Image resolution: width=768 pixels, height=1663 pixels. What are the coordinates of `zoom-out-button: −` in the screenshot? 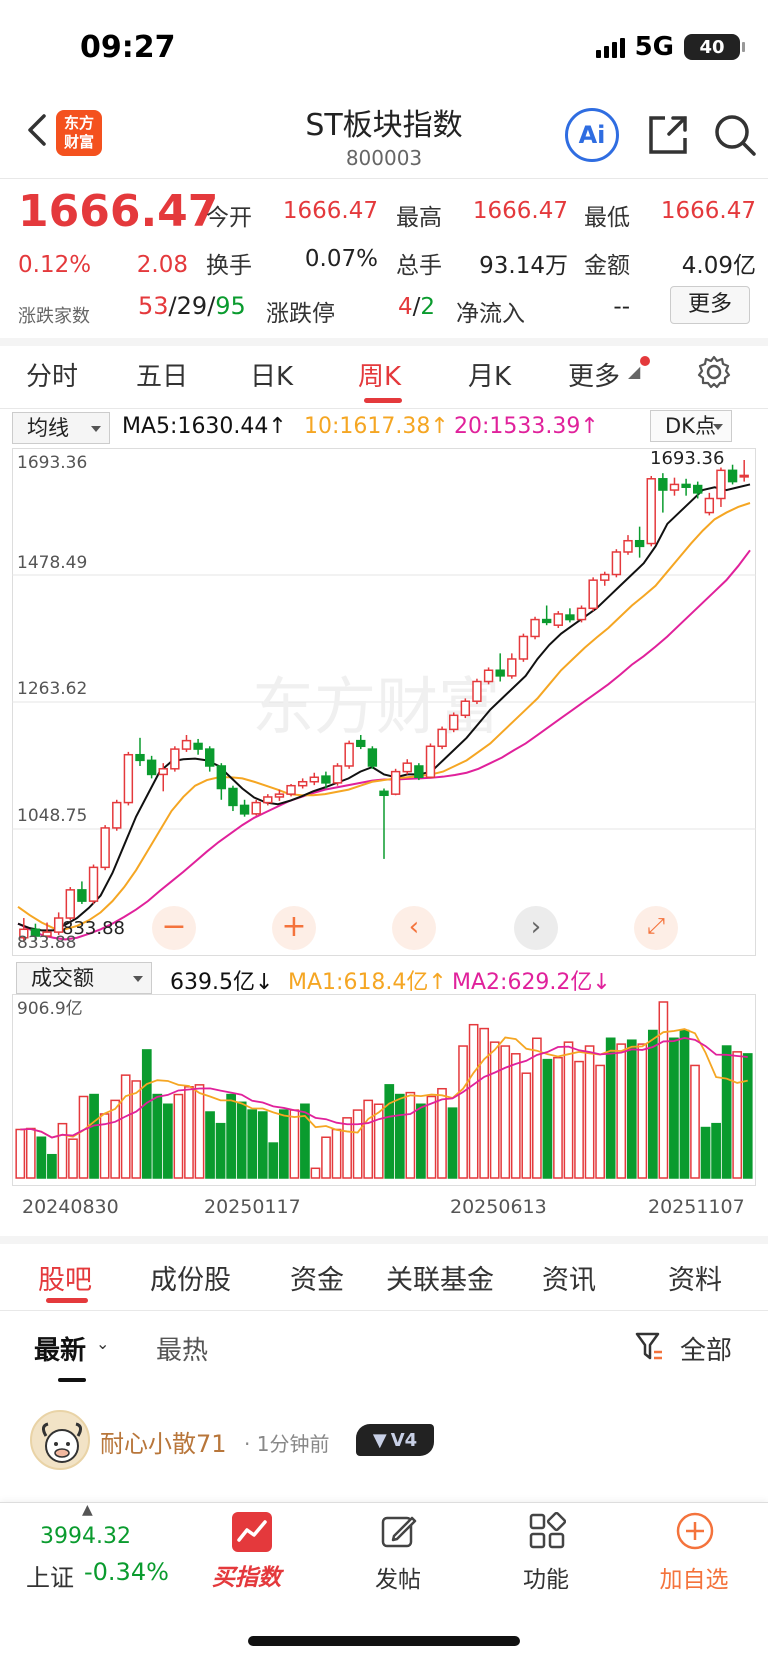 It's located at (174, 928).